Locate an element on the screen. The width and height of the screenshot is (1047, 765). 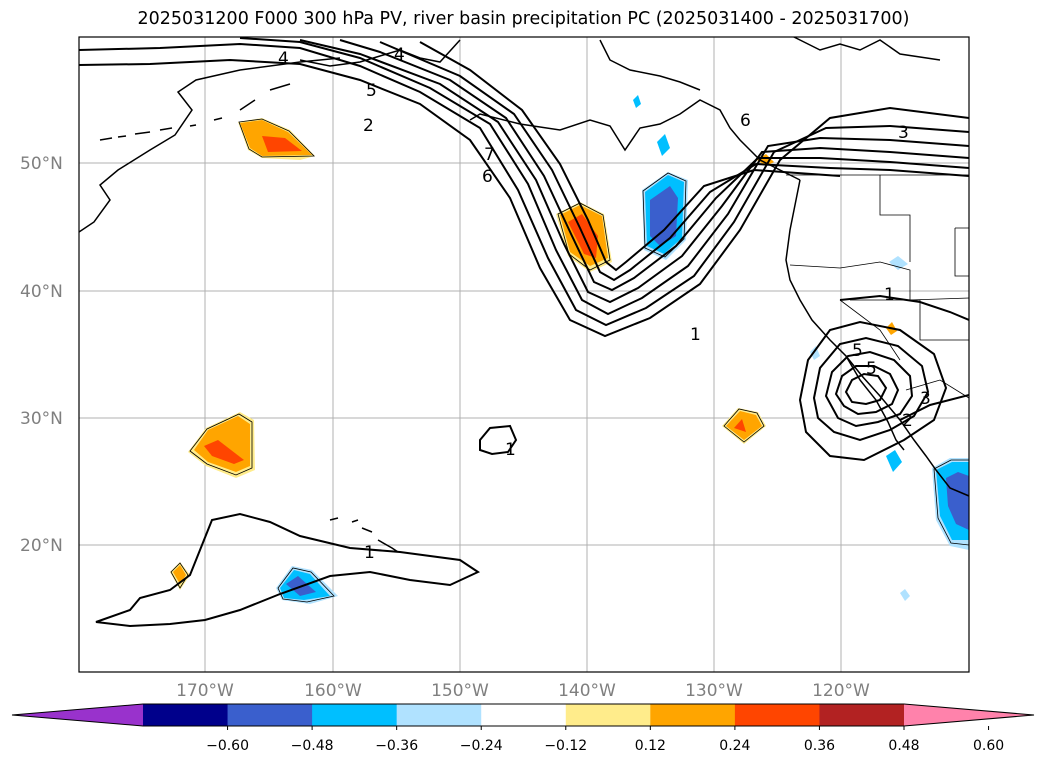
colorbar-tick-label: 0.48 is located at coordinates (903, 746).